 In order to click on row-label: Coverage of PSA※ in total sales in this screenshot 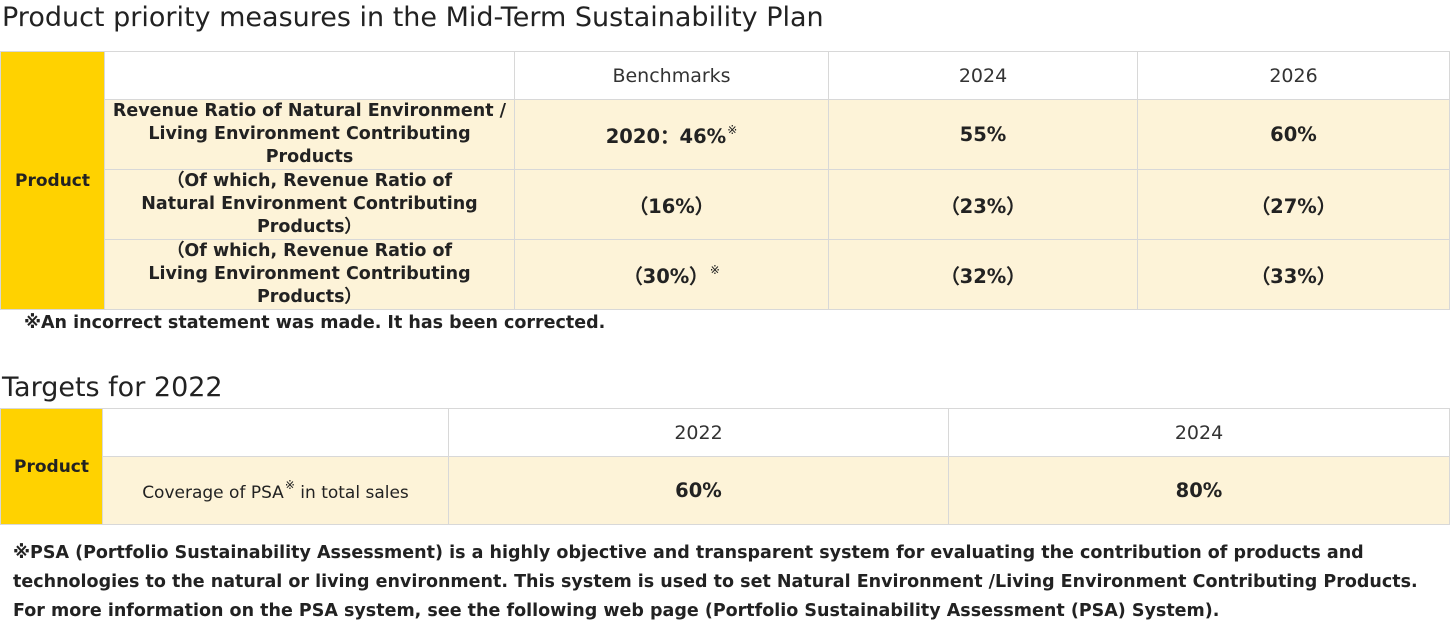, I will do `click(275, 490)`.